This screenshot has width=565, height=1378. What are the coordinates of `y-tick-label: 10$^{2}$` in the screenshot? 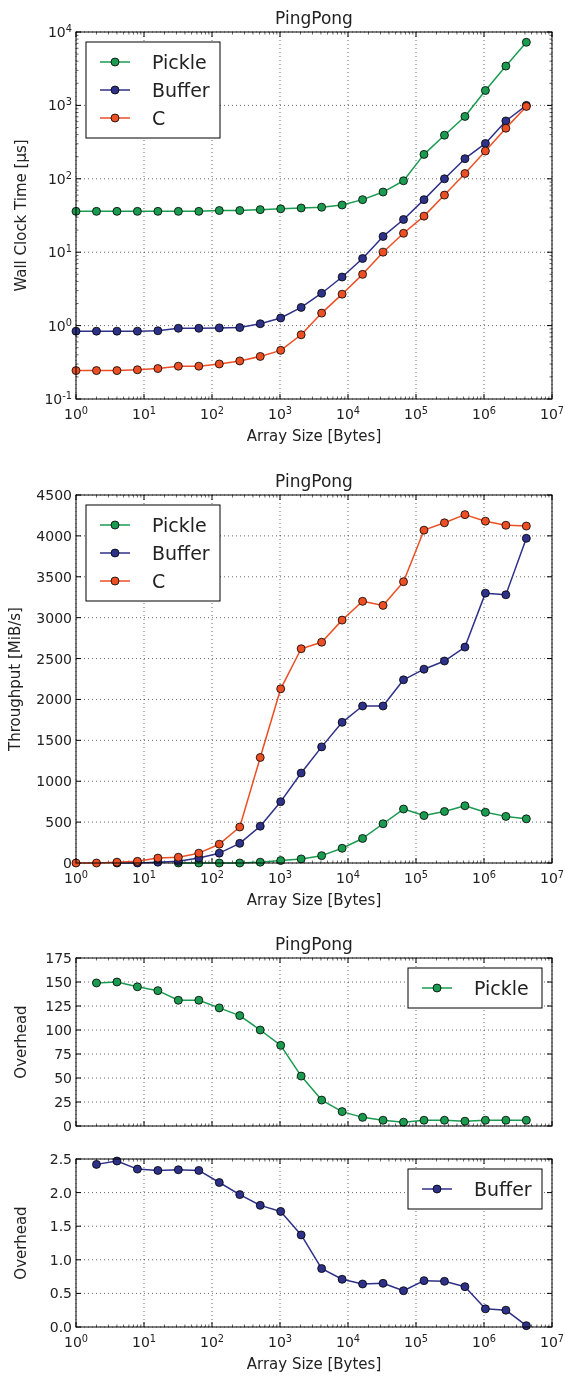 It's located at (59, 178).